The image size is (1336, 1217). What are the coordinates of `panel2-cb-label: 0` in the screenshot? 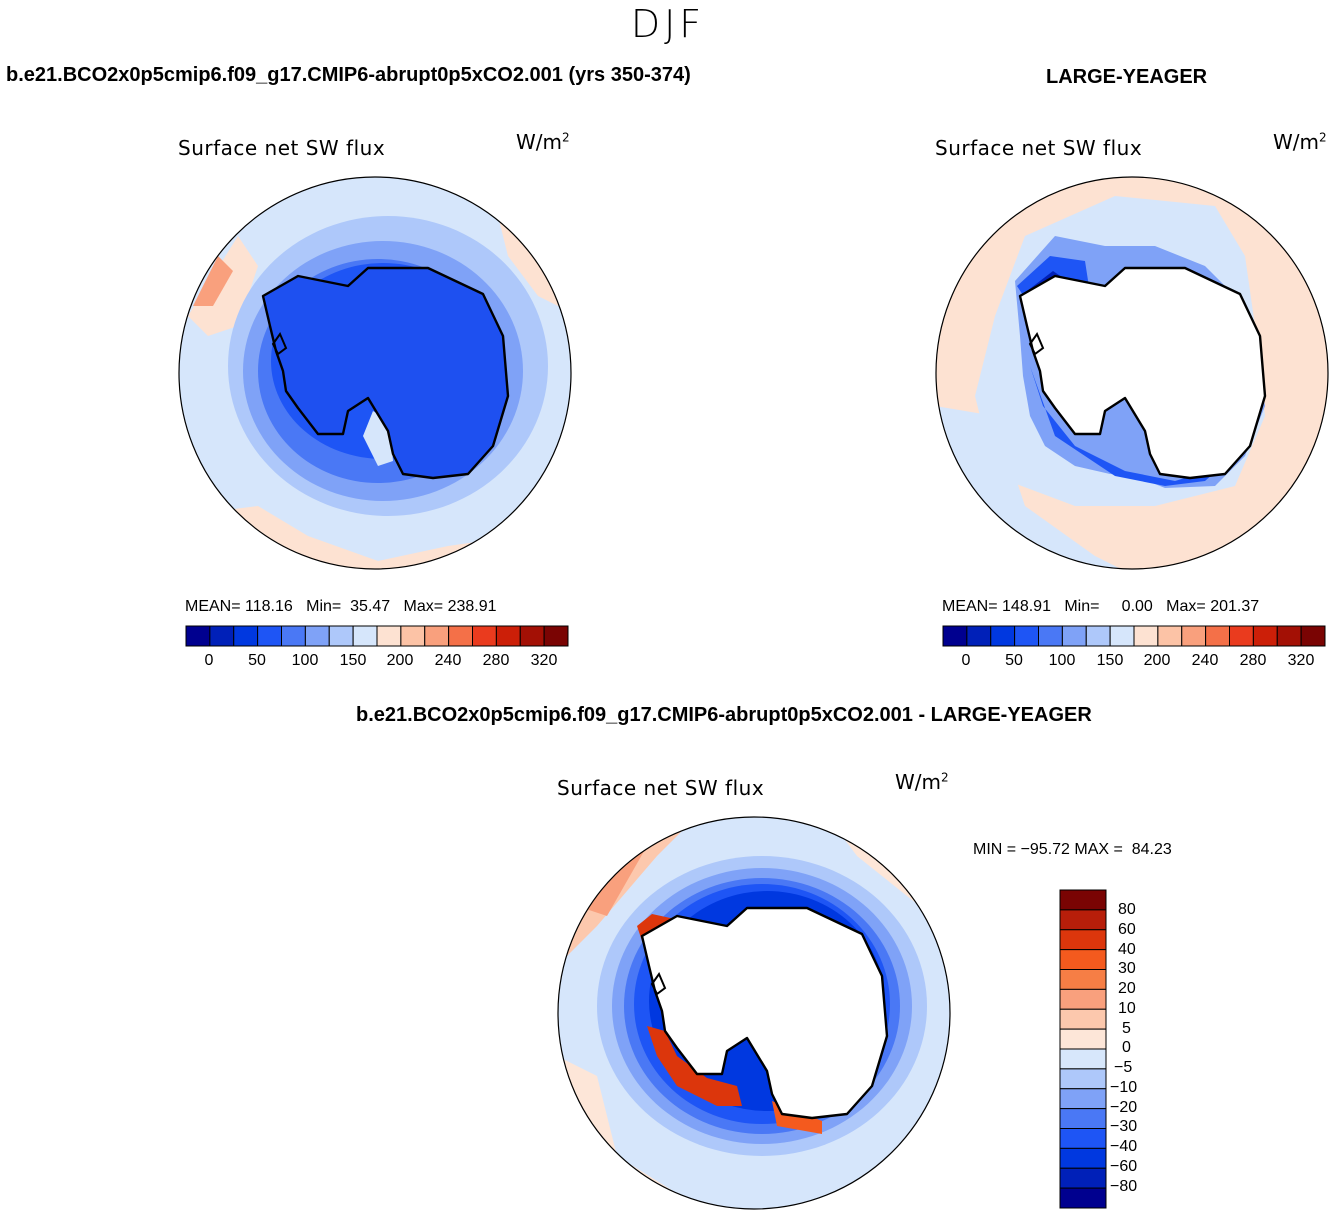 It's located at (966, 660).